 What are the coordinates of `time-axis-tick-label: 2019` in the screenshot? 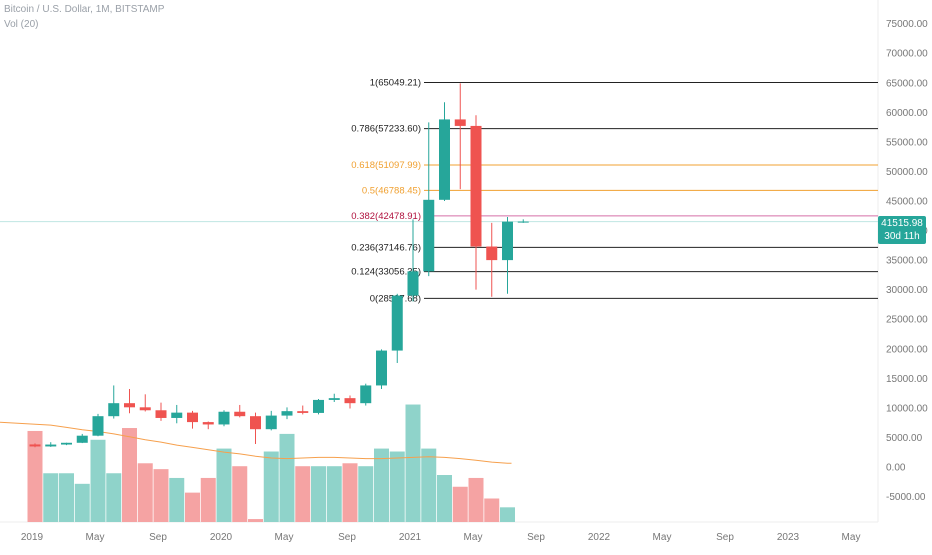 It's located at (32, 537).